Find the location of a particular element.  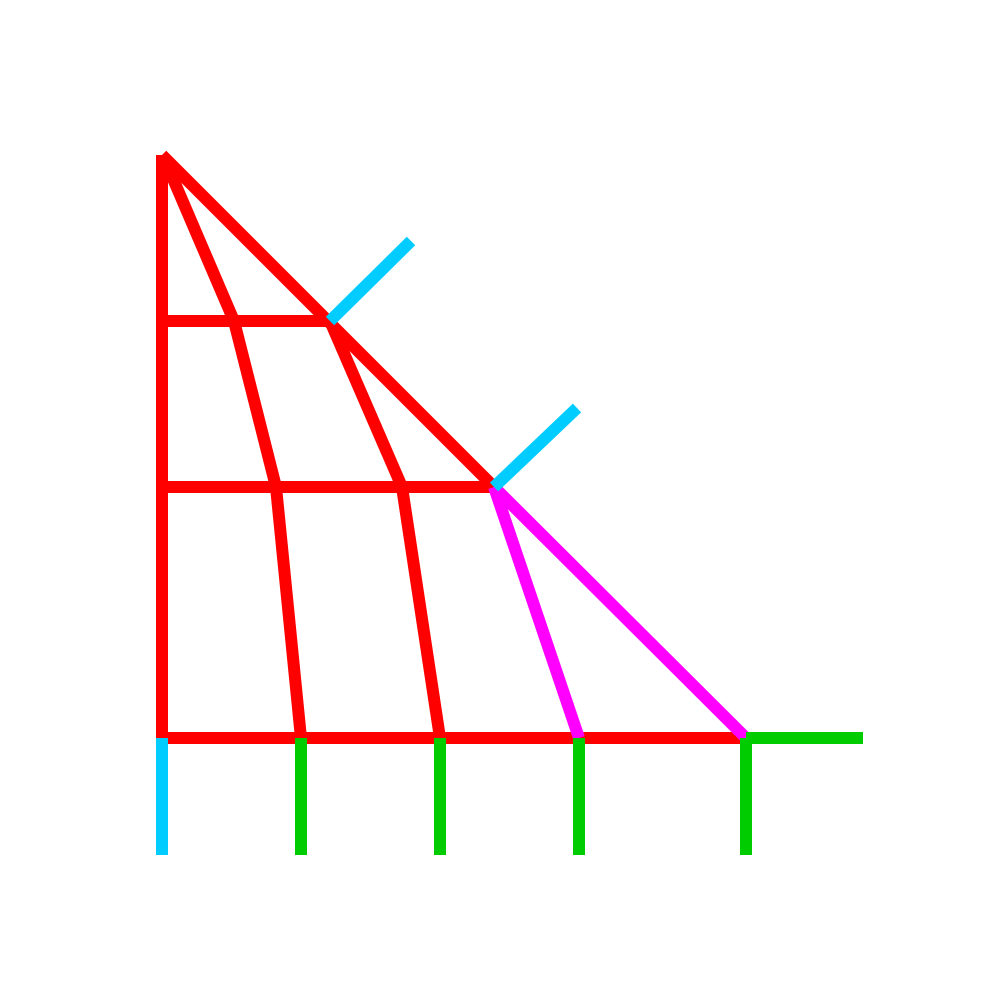

magenta-highlight is located at coordinates (619, 612).